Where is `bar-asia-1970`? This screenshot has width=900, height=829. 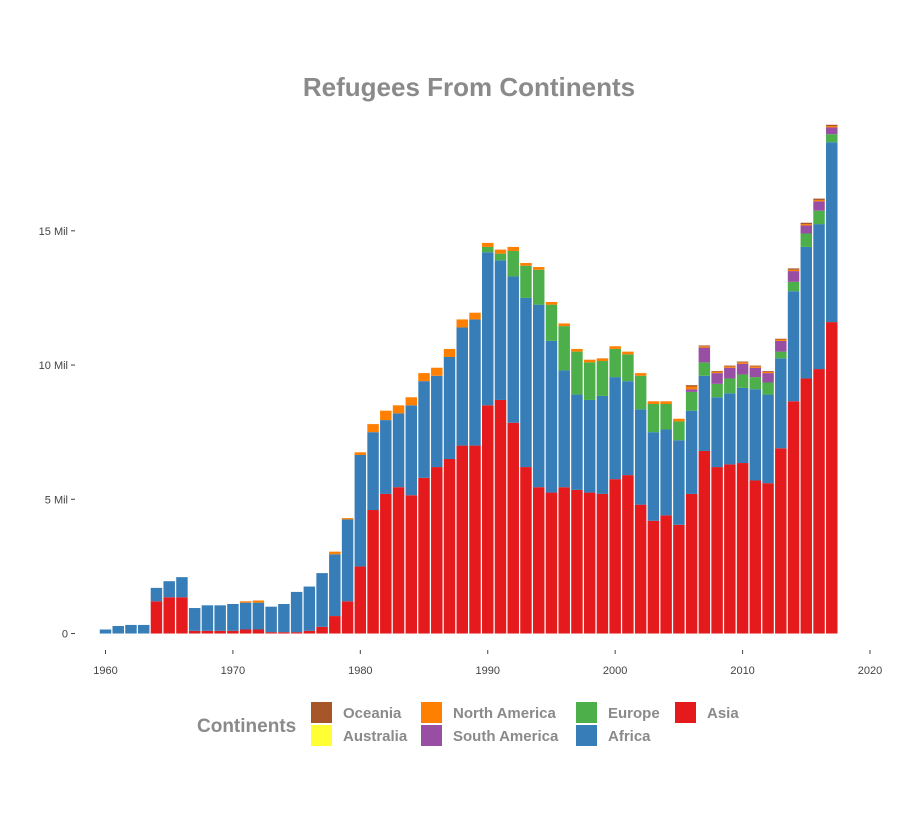 bar-asia-1970 is located at coordinates (232, 632).